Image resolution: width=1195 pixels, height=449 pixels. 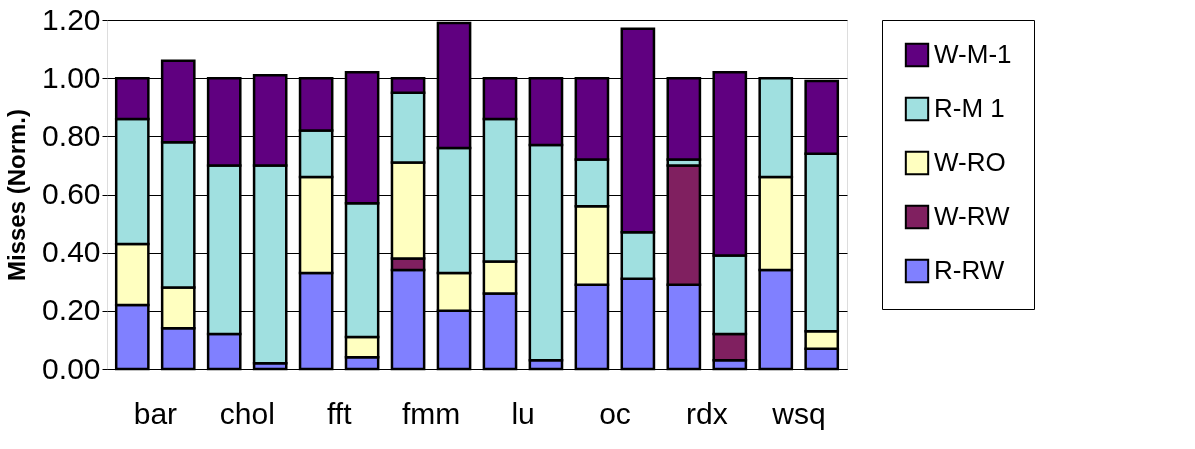 I want to click on x-tick-label: fft, so click(x=340, y=413).